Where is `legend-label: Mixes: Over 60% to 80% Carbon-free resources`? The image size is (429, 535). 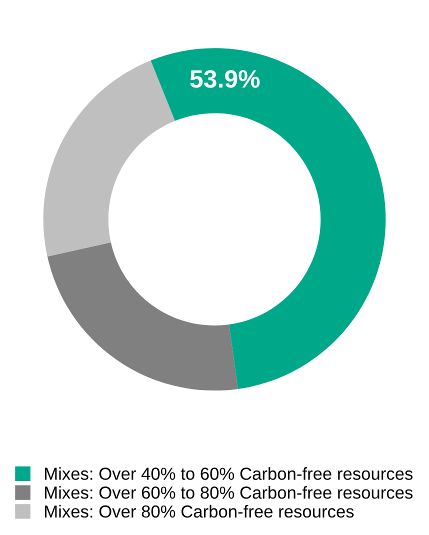
legend-label: Mixes: Over 60% to 80% Carbon-free resources is located at coordinates (229, 492).